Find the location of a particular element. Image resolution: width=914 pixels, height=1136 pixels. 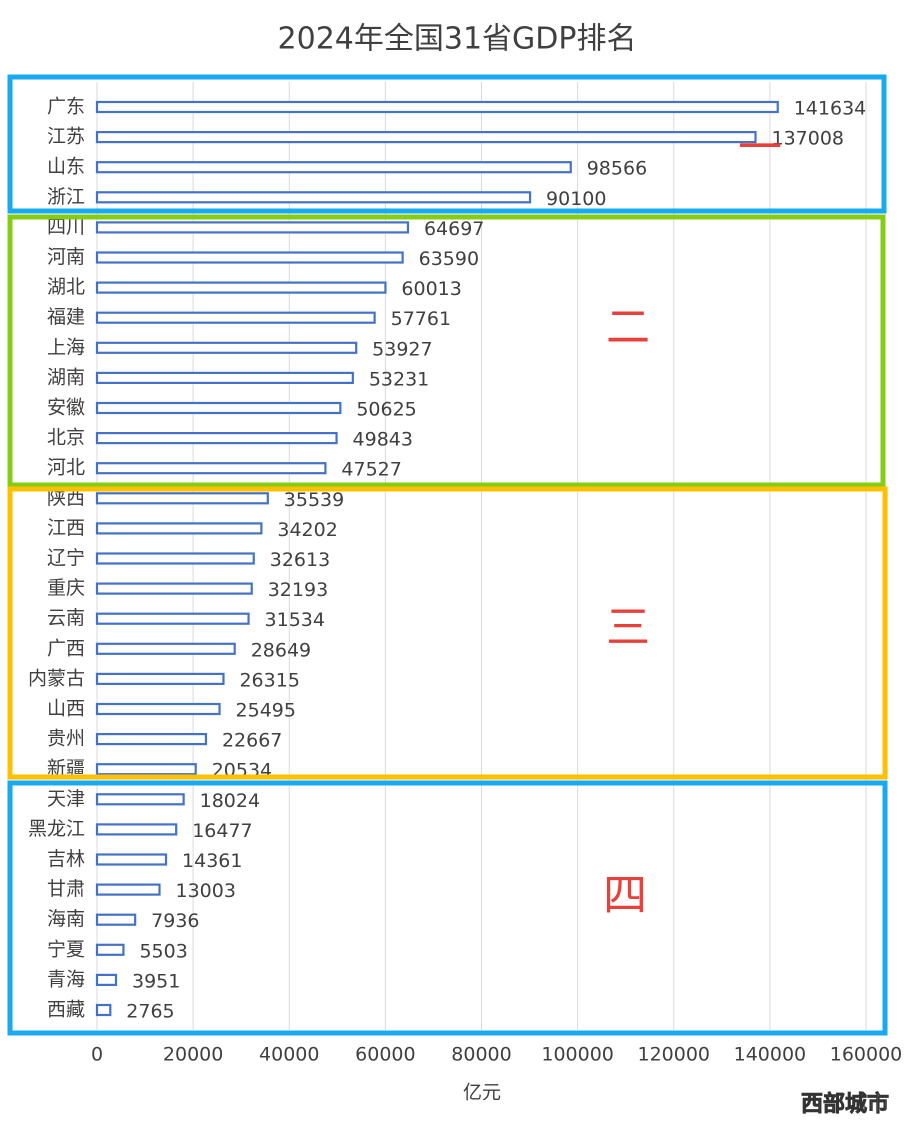

value-label: 14361 is located at coordinates (212, 861).